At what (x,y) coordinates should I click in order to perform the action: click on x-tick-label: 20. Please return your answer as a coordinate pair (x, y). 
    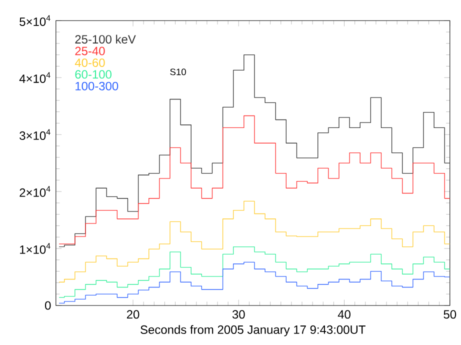
    Looking at the image, I should click on (133, 314).